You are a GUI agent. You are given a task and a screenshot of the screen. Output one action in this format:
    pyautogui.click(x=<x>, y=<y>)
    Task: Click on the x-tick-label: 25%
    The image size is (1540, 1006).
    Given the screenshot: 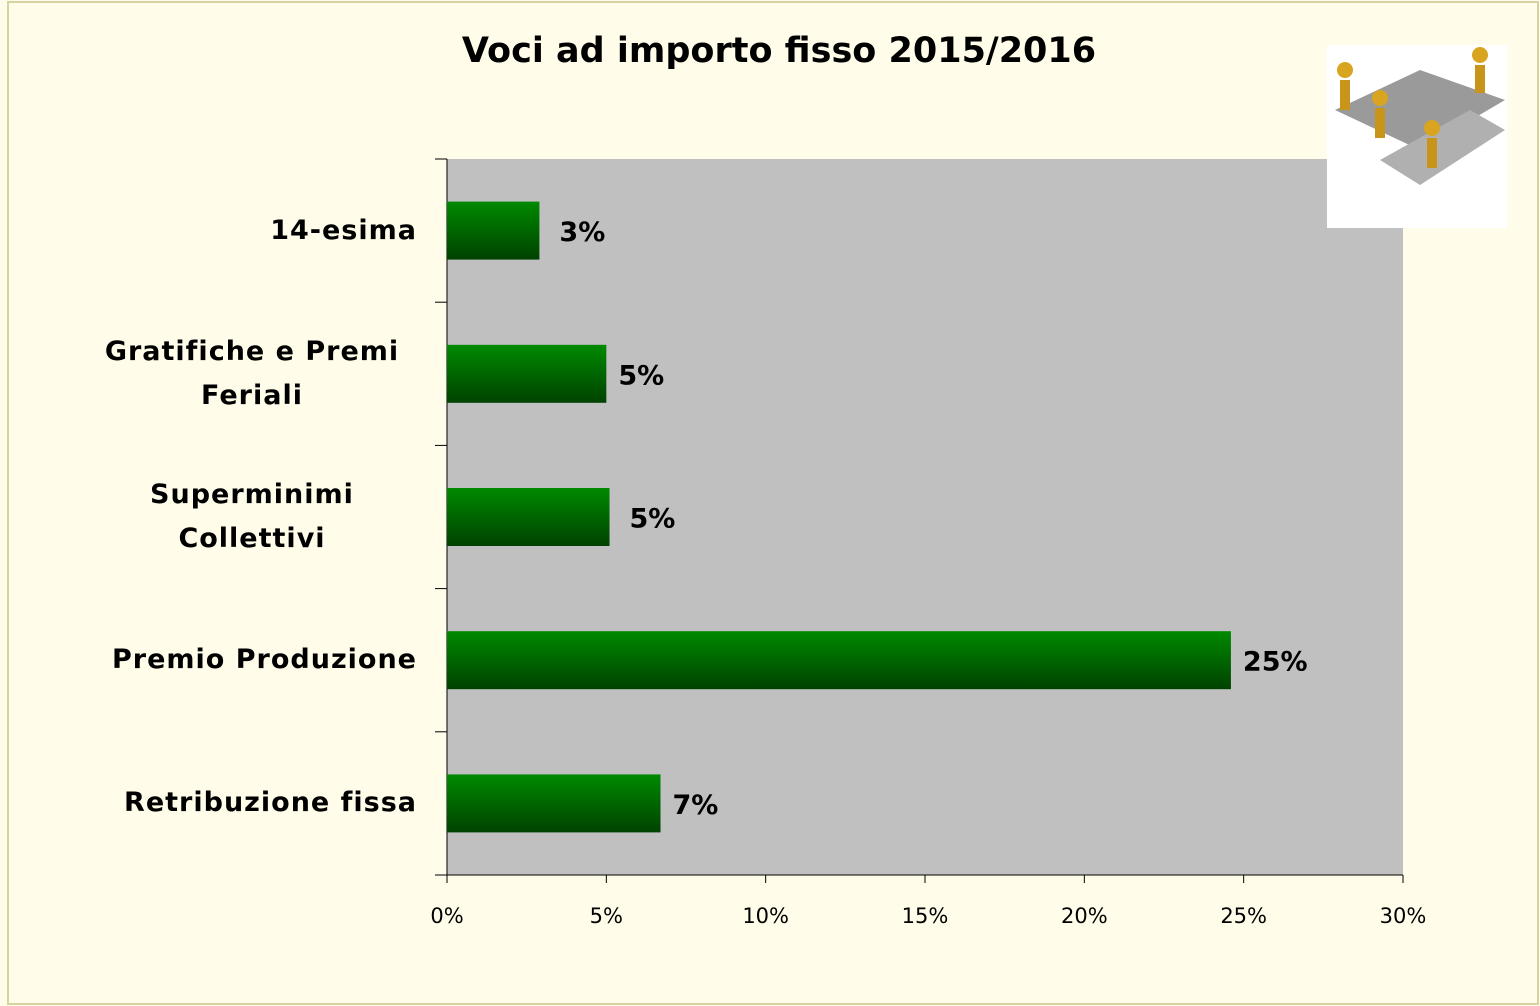 What is the action you would take?
    pyautogui.click(x=1243, y=916)
    